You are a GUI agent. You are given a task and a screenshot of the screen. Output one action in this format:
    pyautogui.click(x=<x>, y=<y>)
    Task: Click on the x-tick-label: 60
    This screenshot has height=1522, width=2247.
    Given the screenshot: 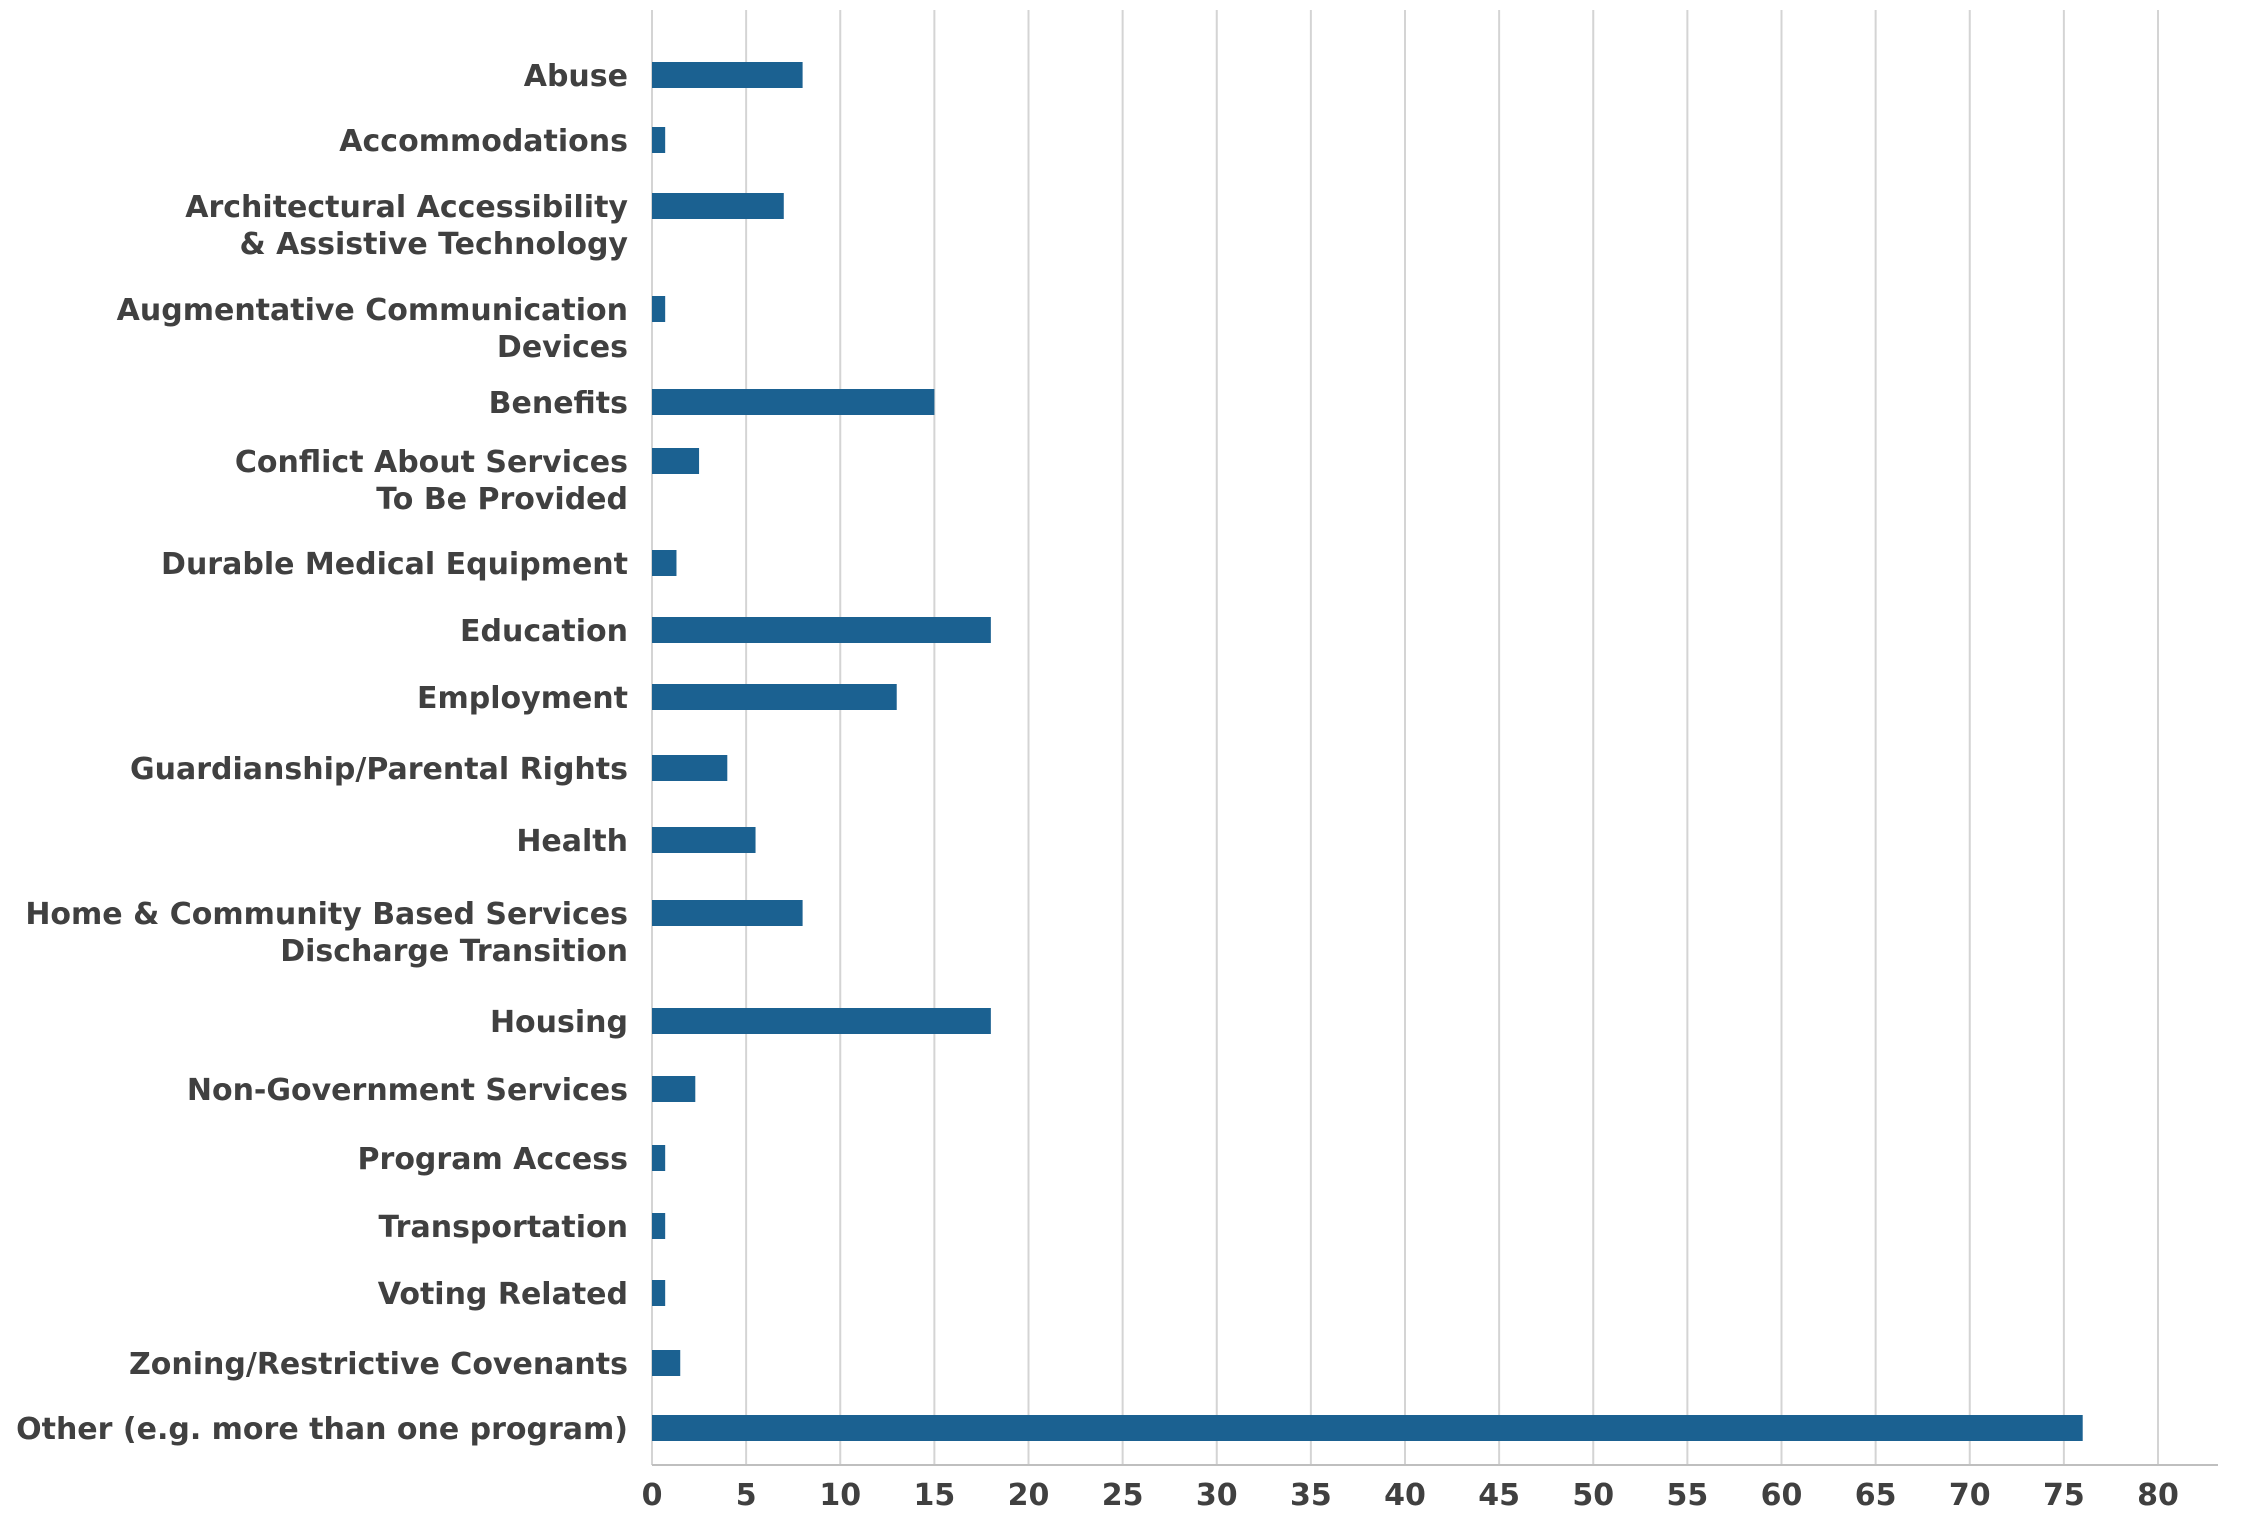 What is the action you would take?
    pyautogui.click(x=1782, y=1495)
    